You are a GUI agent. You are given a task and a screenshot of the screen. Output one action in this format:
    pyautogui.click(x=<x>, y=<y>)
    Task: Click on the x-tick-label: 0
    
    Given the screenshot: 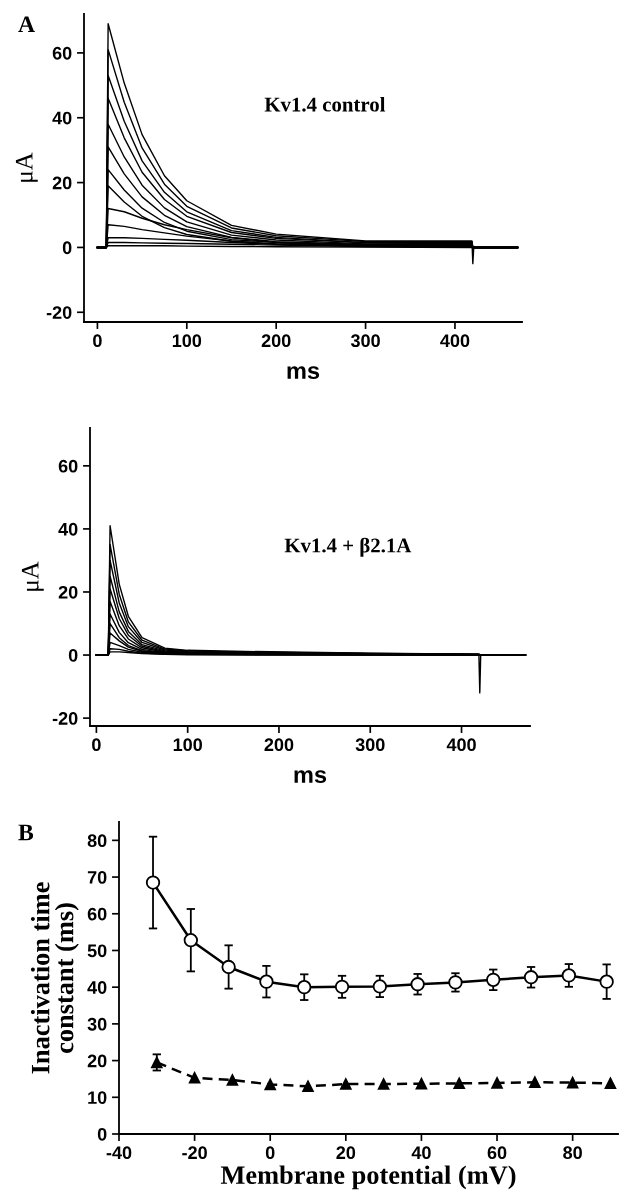 What is the action you would take?
    pyautogui.click(x=270, y=1153)
    